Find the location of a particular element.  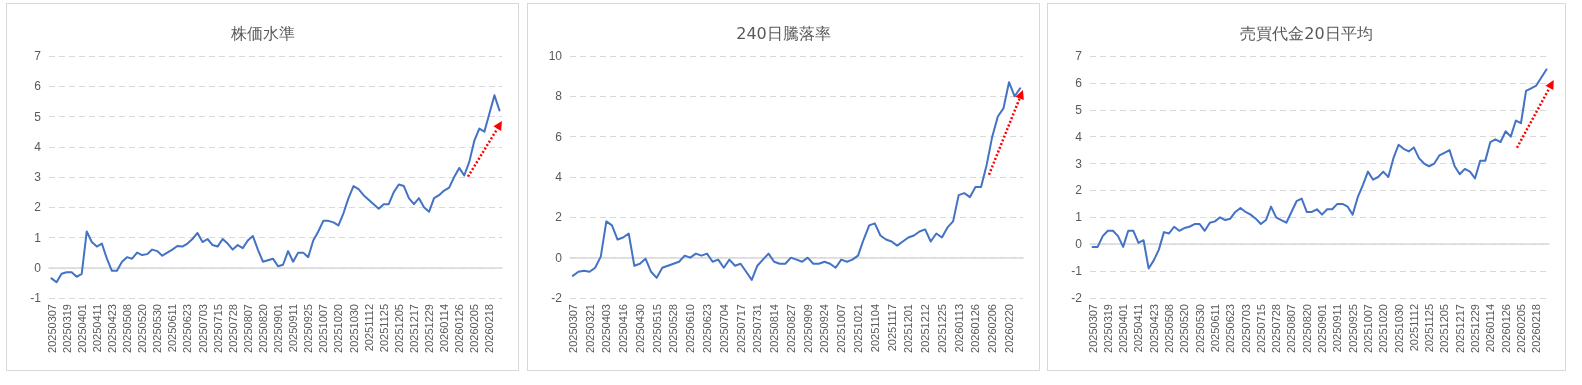

x-tick-label: 20251201 is located at coordinates (908, 328).